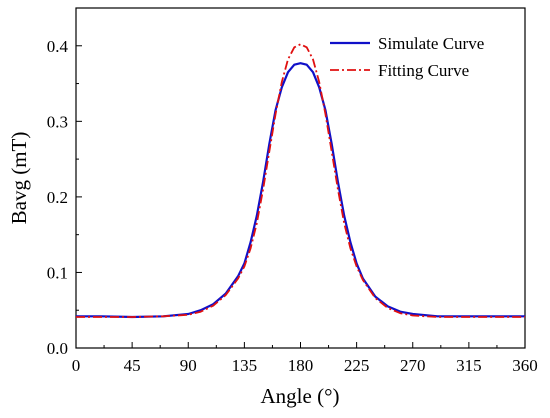 The image size is (550, 418). I want to click on x-tick-label: 360, so click(525, 365).